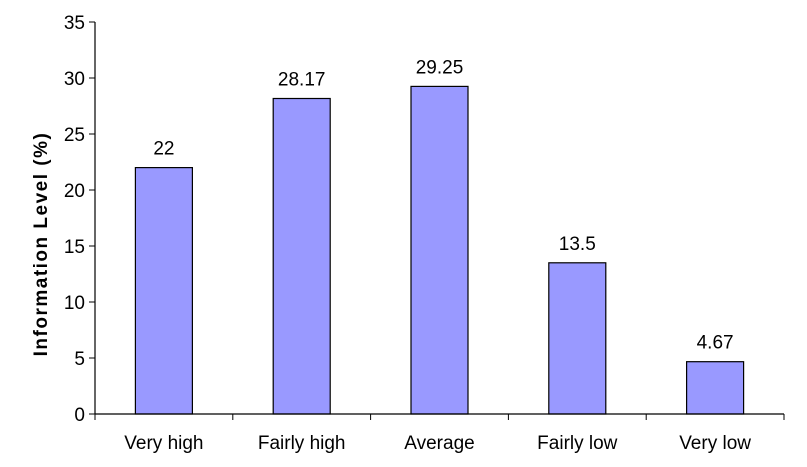  What do you see at coordinates (74, 79) in the screenshot?
I see `y-tick-label: 30` at bounding box center [74, 79].